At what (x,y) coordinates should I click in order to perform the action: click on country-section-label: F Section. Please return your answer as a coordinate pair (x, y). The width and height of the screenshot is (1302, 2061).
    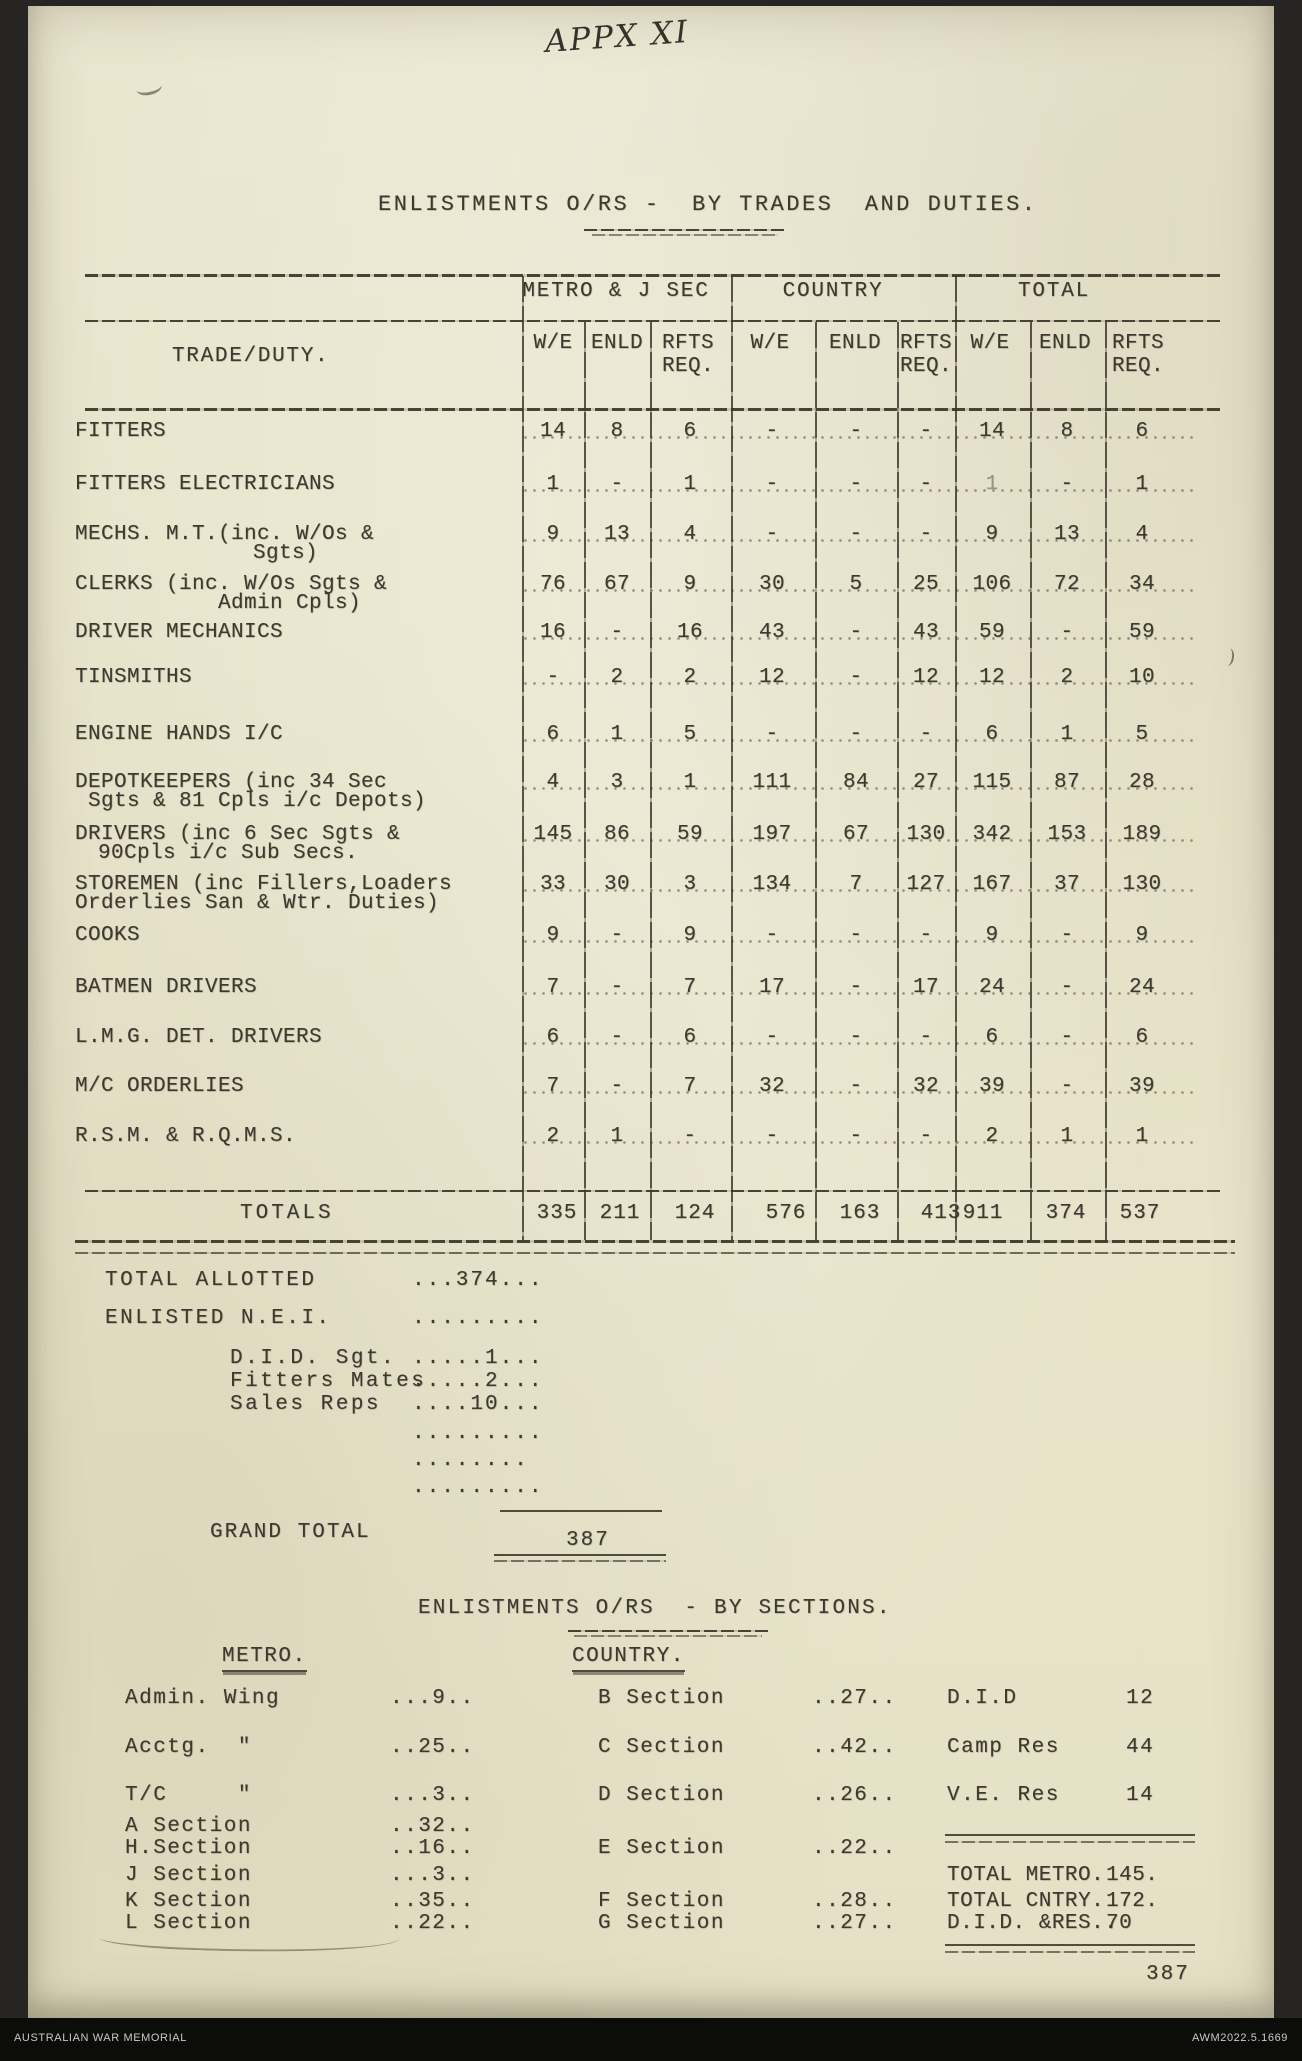
    Looking at the image, I should click on (661, 1901).